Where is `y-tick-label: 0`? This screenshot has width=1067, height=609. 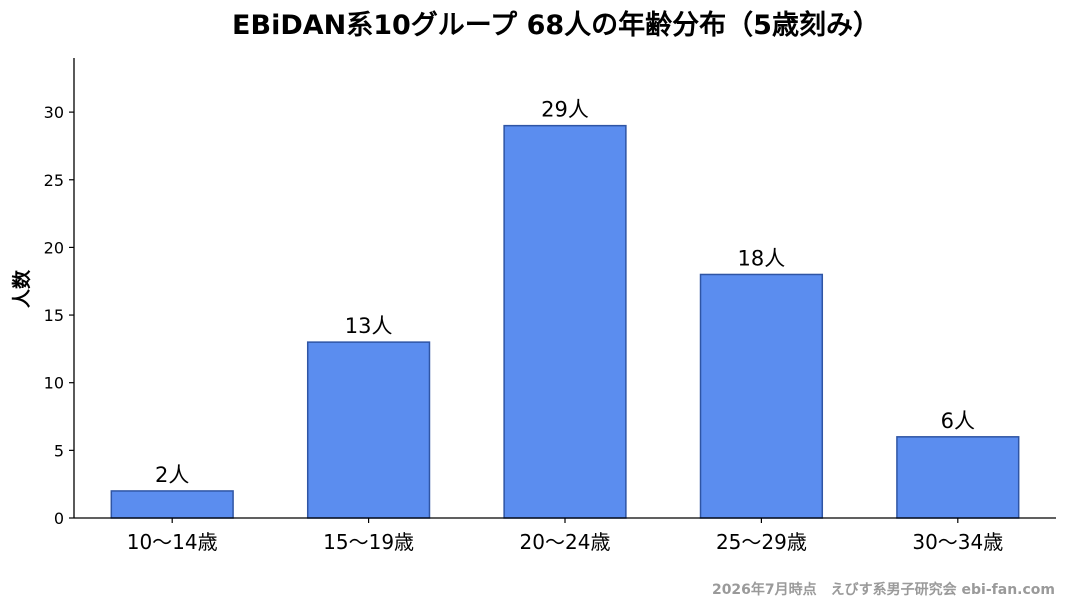 y-tick-label: 0 is located at coordinates (59, 518).